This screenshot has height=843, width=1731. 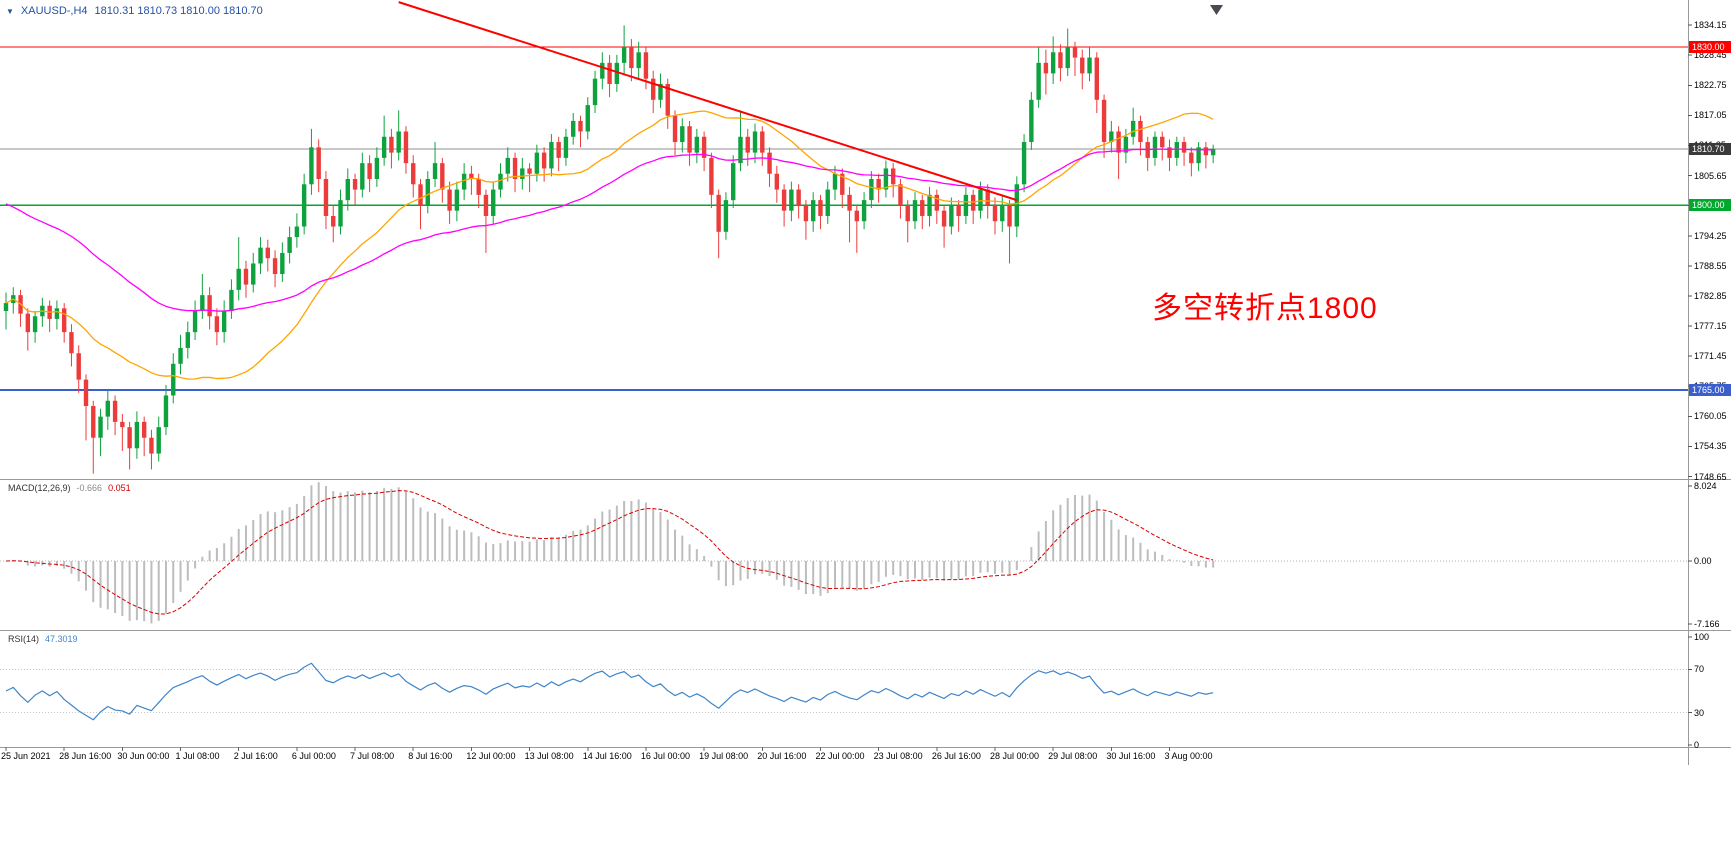 I want to click on rsi-line, so click(x=609, y=691).